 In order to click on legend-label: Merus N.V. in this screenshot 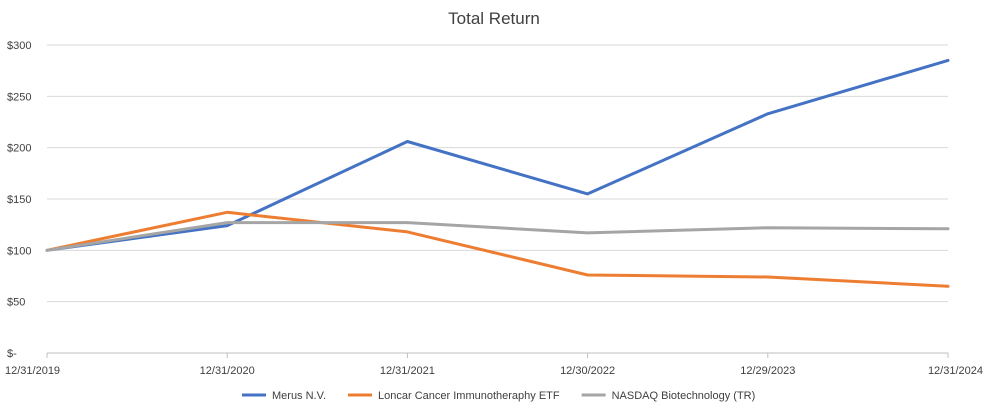, I will do `click(299, 396)`.